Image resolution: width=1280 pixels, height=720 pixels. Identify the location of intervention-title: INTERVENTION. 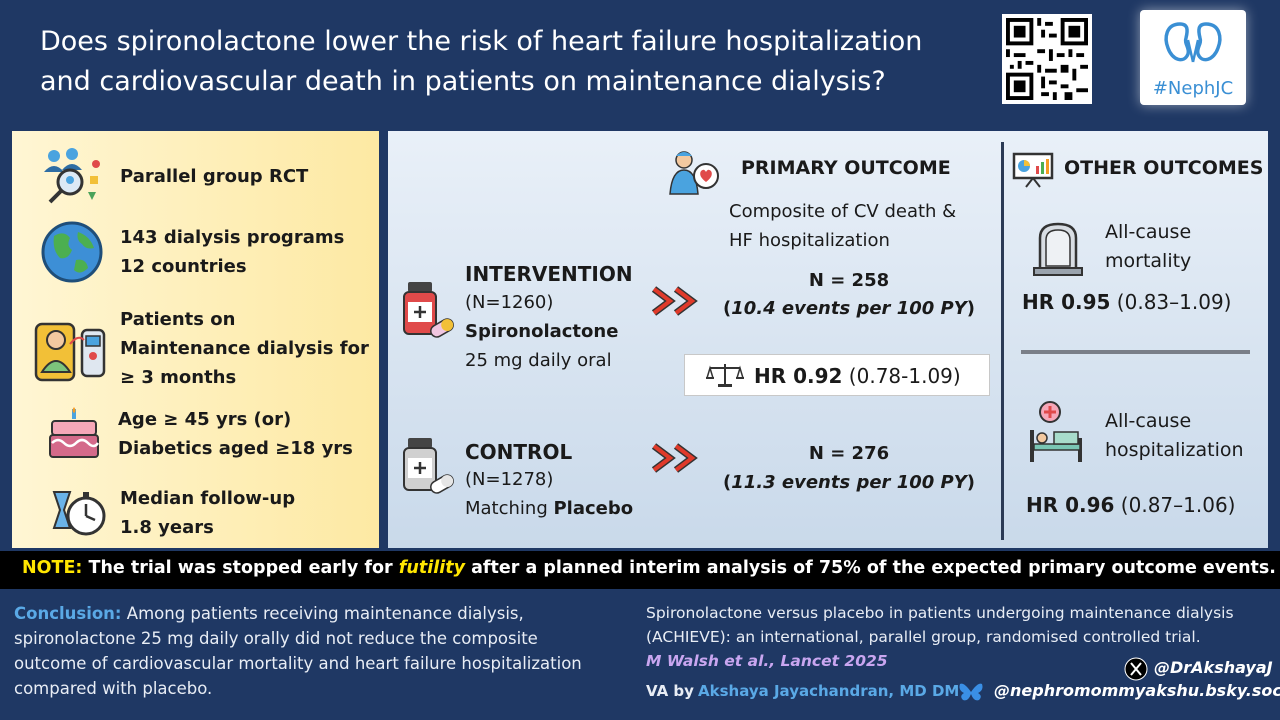
(549, 274).